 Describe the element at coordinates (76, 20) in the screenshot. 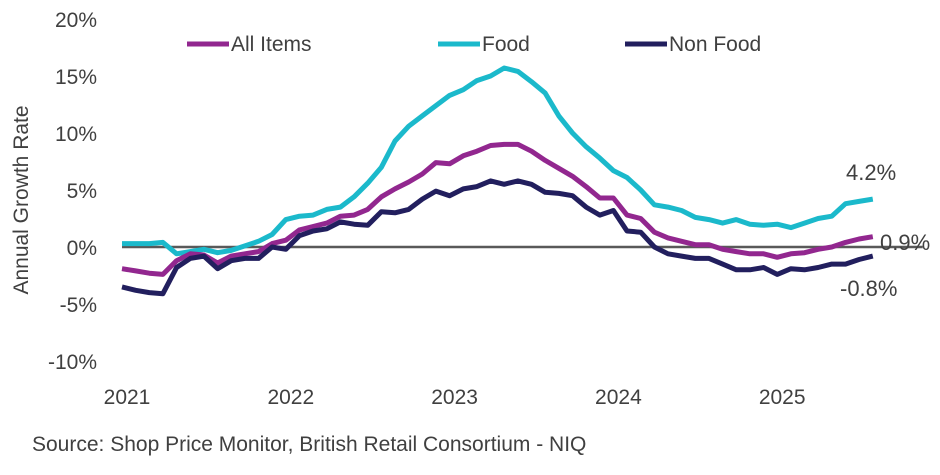

I see `y-tick-label: 20%` at that location.